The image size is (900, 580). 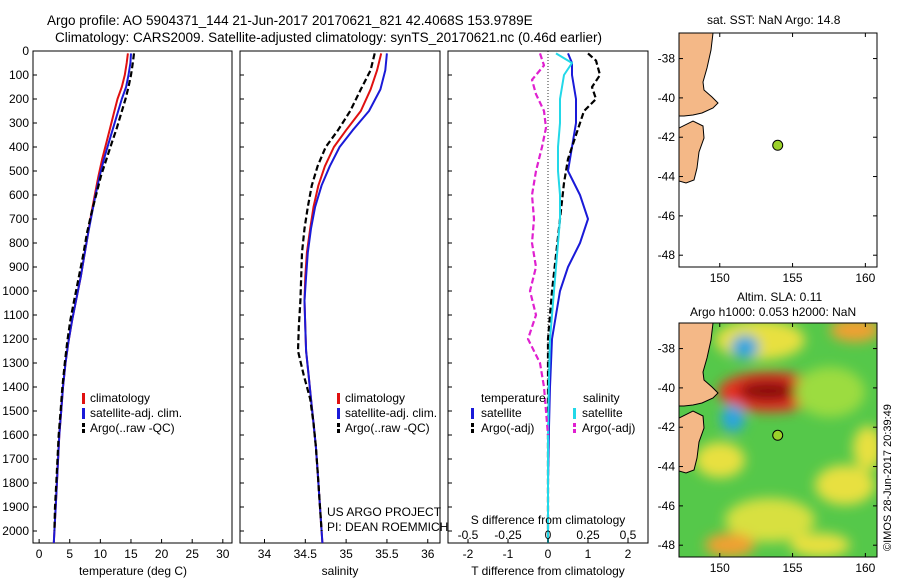 I want to click on series-line-salinity-argo-adj, so click(x=538, y=244).